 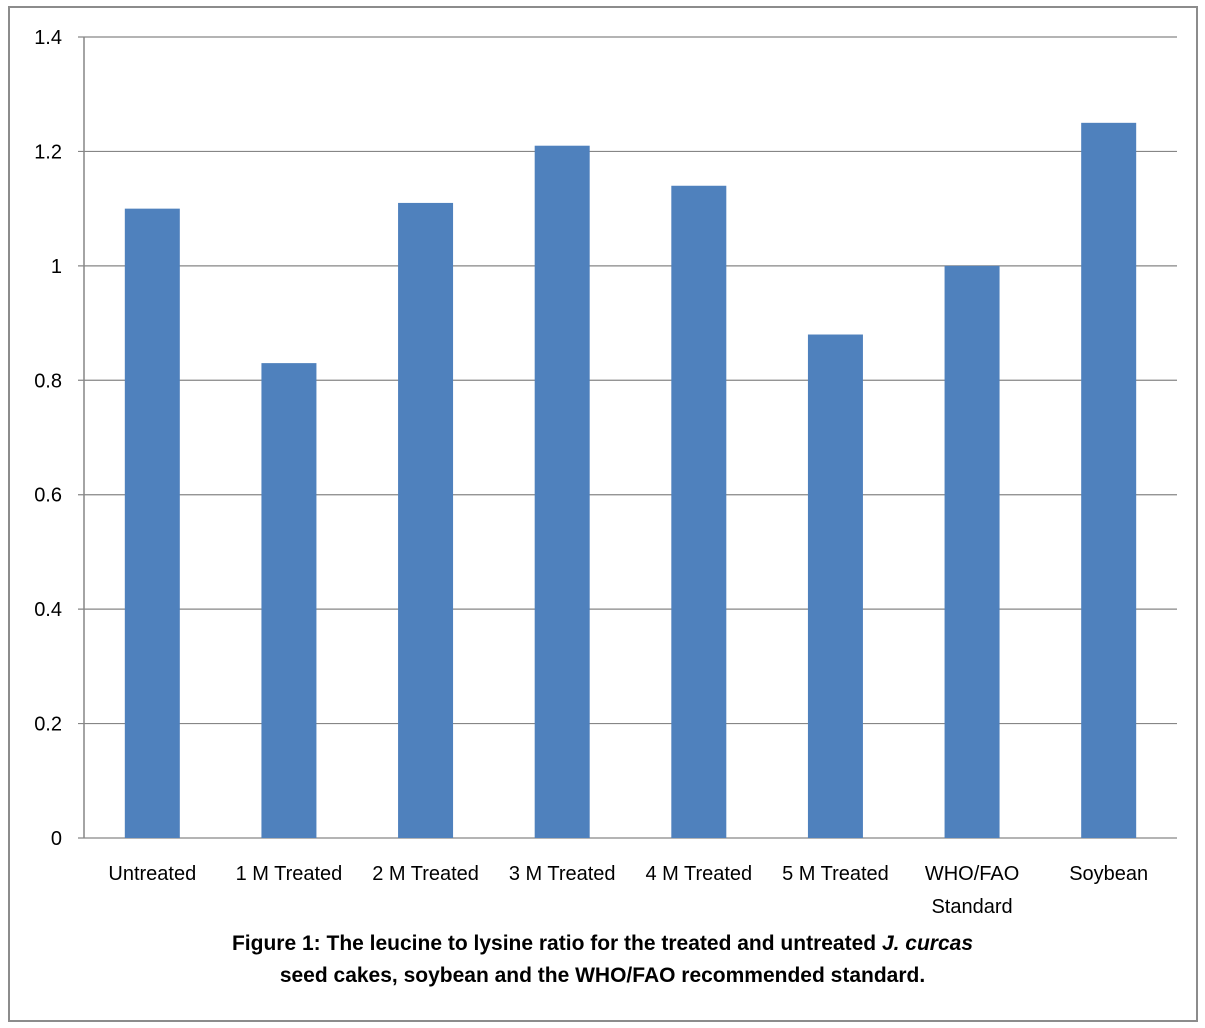 I want to click on x-tick-label: 3 M Treated, so click(x=562, y=874).